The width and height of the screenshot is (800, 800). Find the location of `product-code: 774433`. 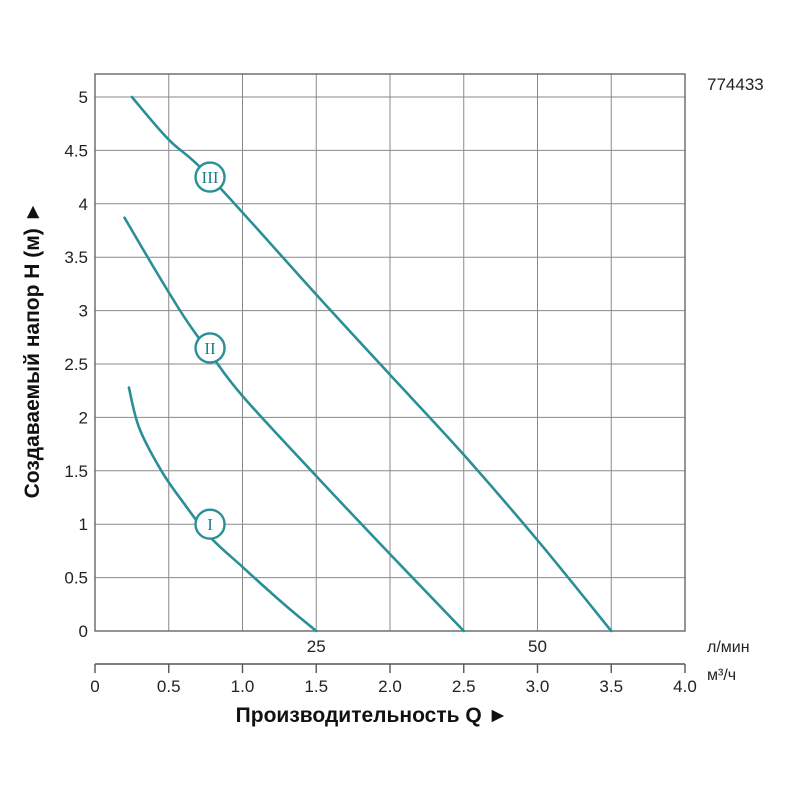

product-code: 774433 is located at coordinates (735, 84).